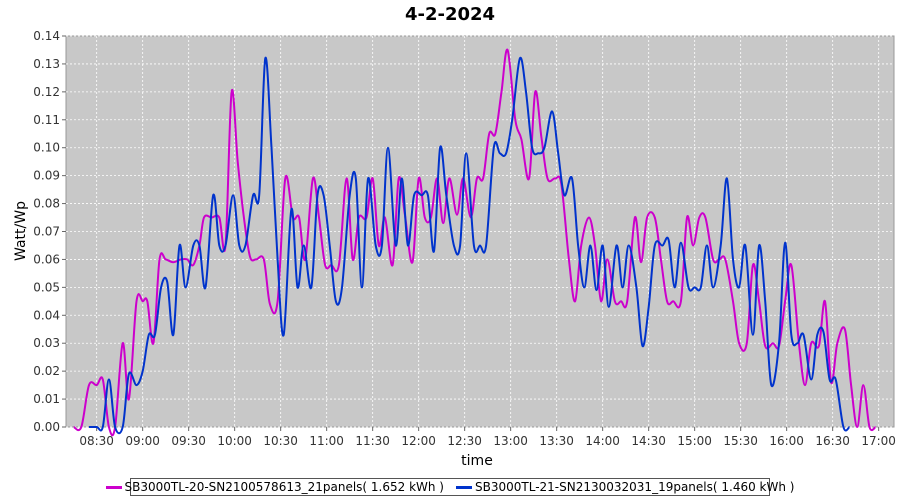 Image resolution: width=900 pixels, height=500 pixels. What do you see at coordinates (46, 148) in the screenshot?
I see `y-tick-label: 0.10` at bounding box center [46, 148].